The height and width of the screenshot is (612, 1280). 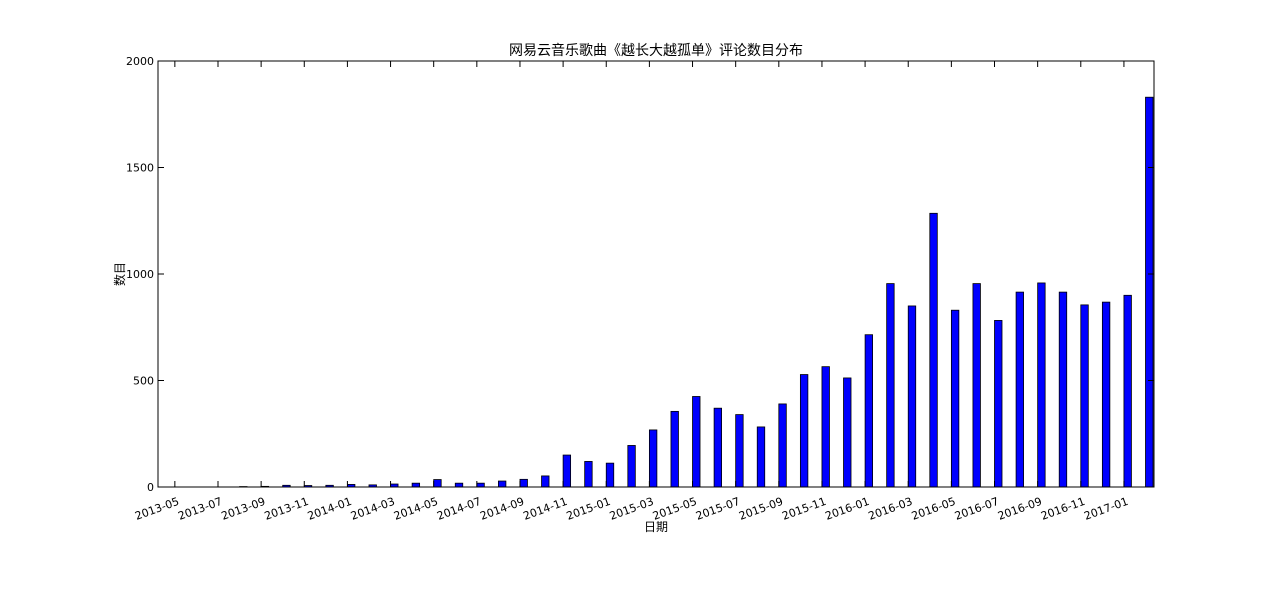 I want to click on x-tick-label: 2015-11, so click(x=804, y=509).